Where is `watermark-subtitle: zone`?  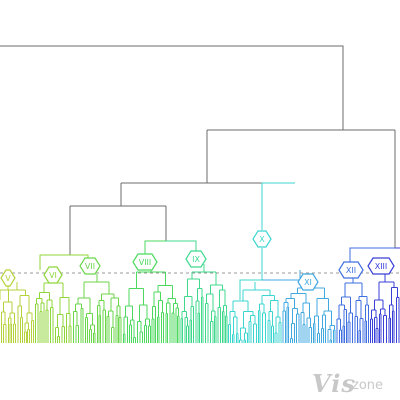
watermark-subtitle: zone is located at coordinates (368, 385).